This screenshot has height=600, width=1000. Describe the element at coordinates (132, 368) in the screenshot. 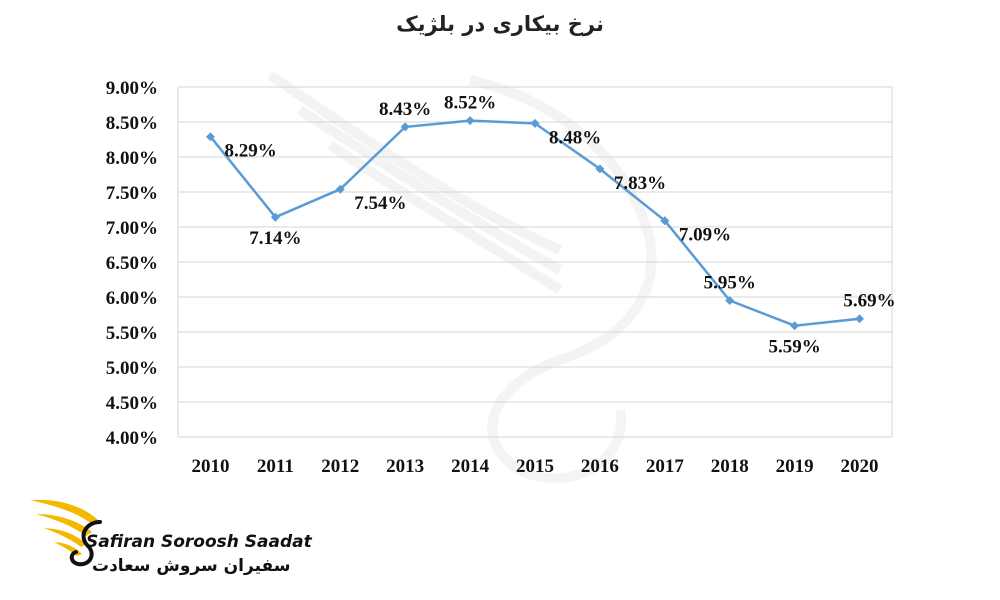

I see `y-tick-label: 5.00%` at that location.